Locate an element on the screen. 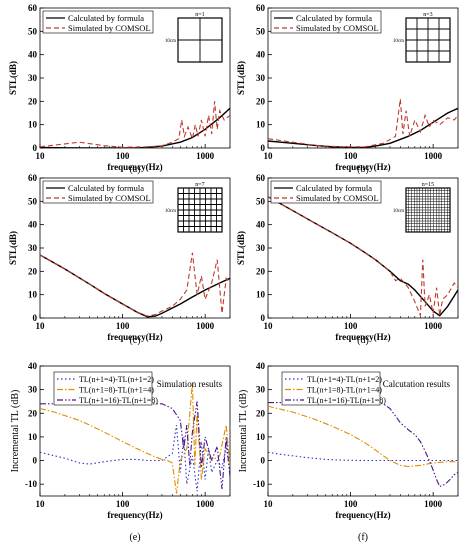 The height and width of the screenshot is (550, 463). inset-n-label: n=15 is located at coordinates (428, 185).